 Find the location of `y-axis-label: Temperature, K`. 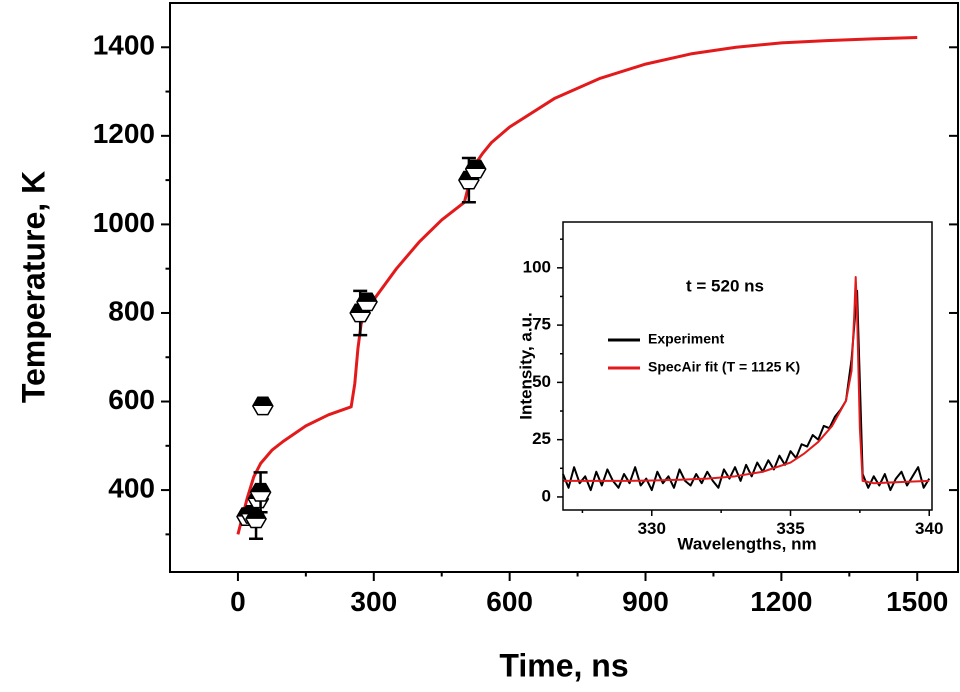

y-axis-label: Temperature, K is located at coordinates (33, 287).